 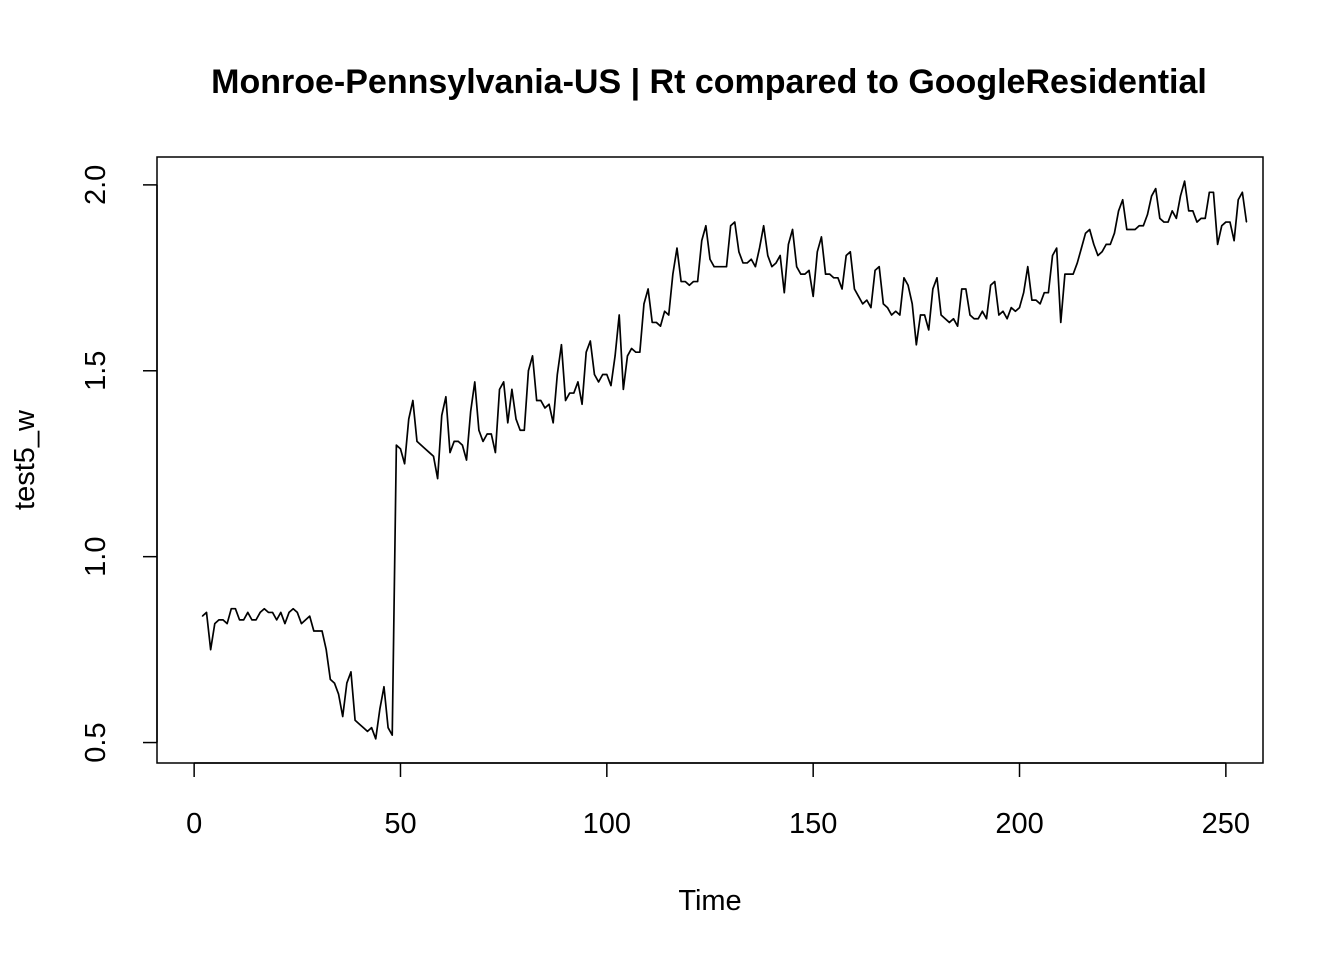 I want to click on x-tick-label: 250, so click(x=1226, y=824).